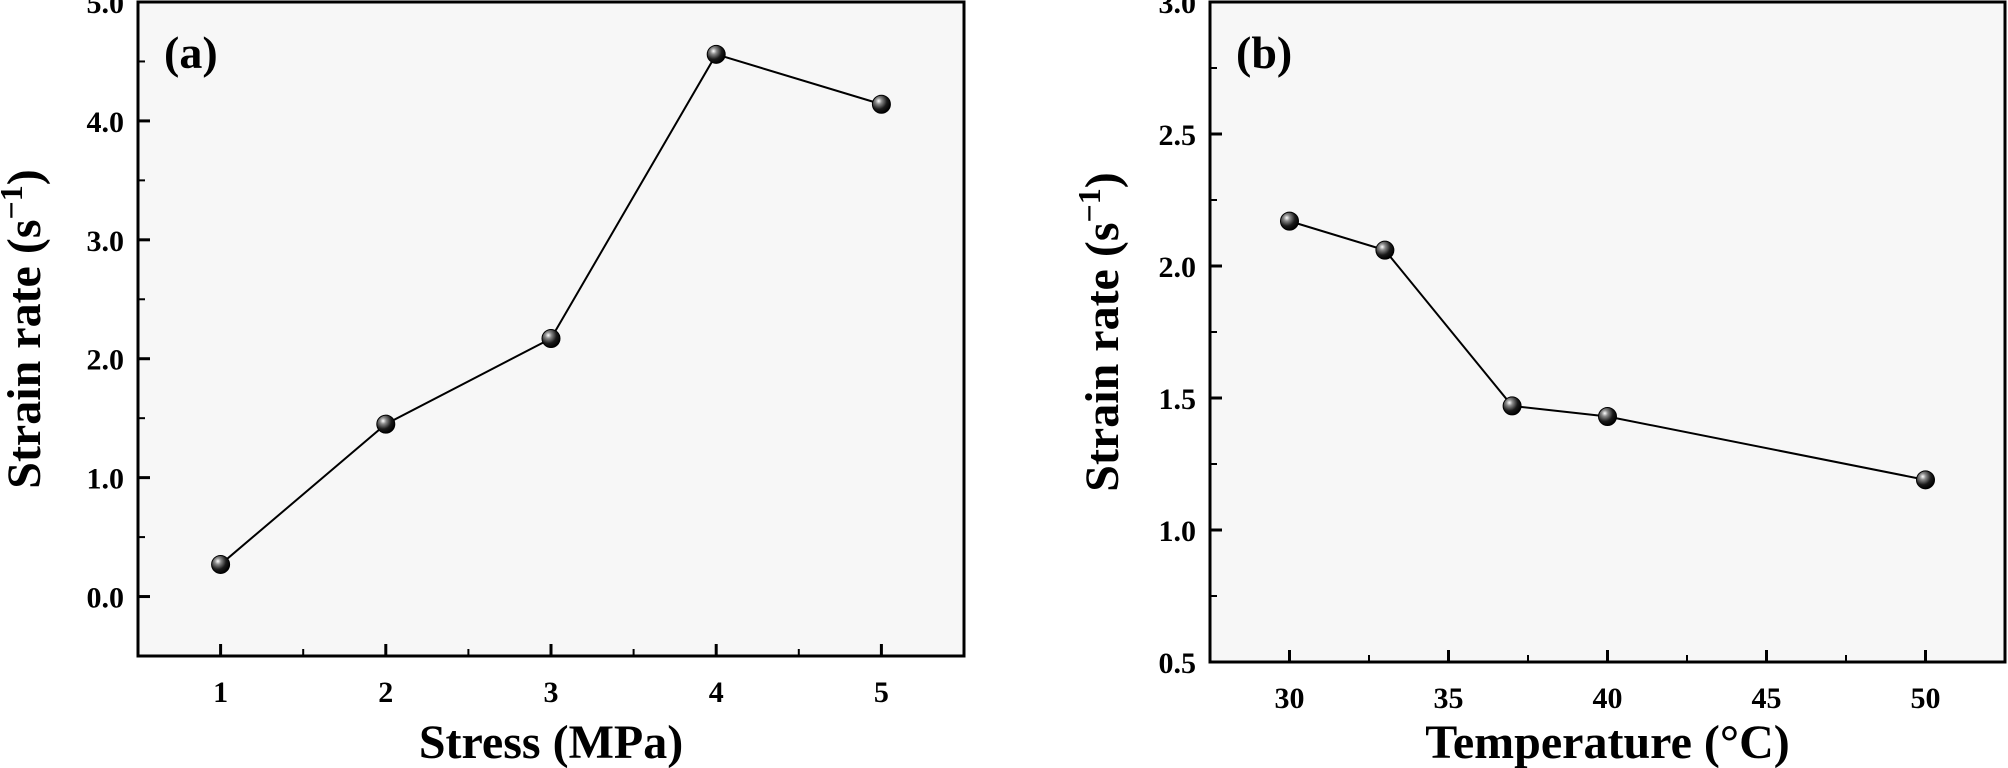 The width and height of the screenshot is (2008, 768). Describe the element at coordinates (1767, 698) in the screenshot. I see `x-tick-label-b: 45` at that location.